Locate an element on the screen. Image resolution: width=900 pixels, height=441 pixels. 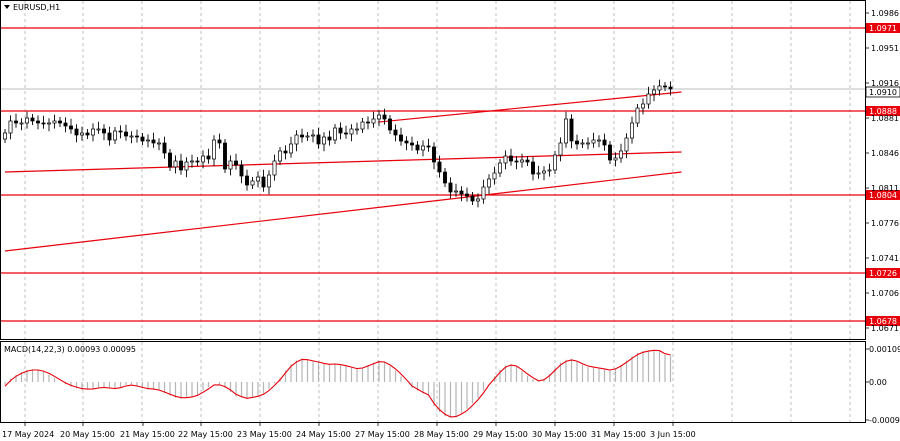
time-tick-label: 17 May 2024 is located at coordinates (28, 434).